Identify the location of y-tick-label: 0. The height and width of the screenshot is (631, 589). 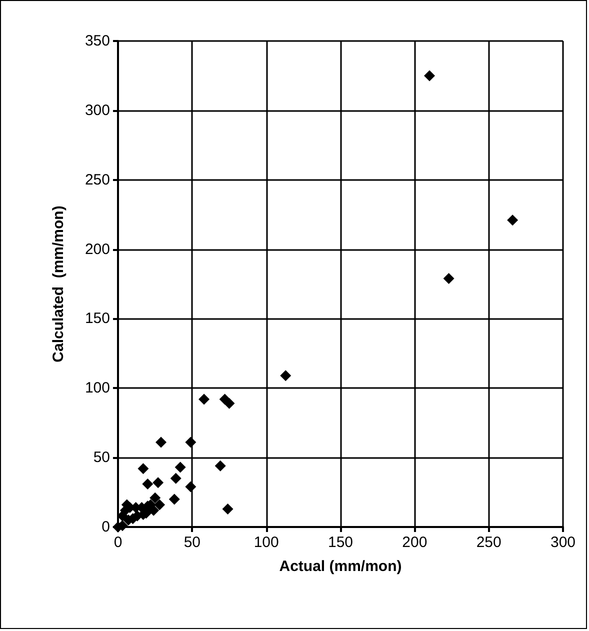
(106, 527).